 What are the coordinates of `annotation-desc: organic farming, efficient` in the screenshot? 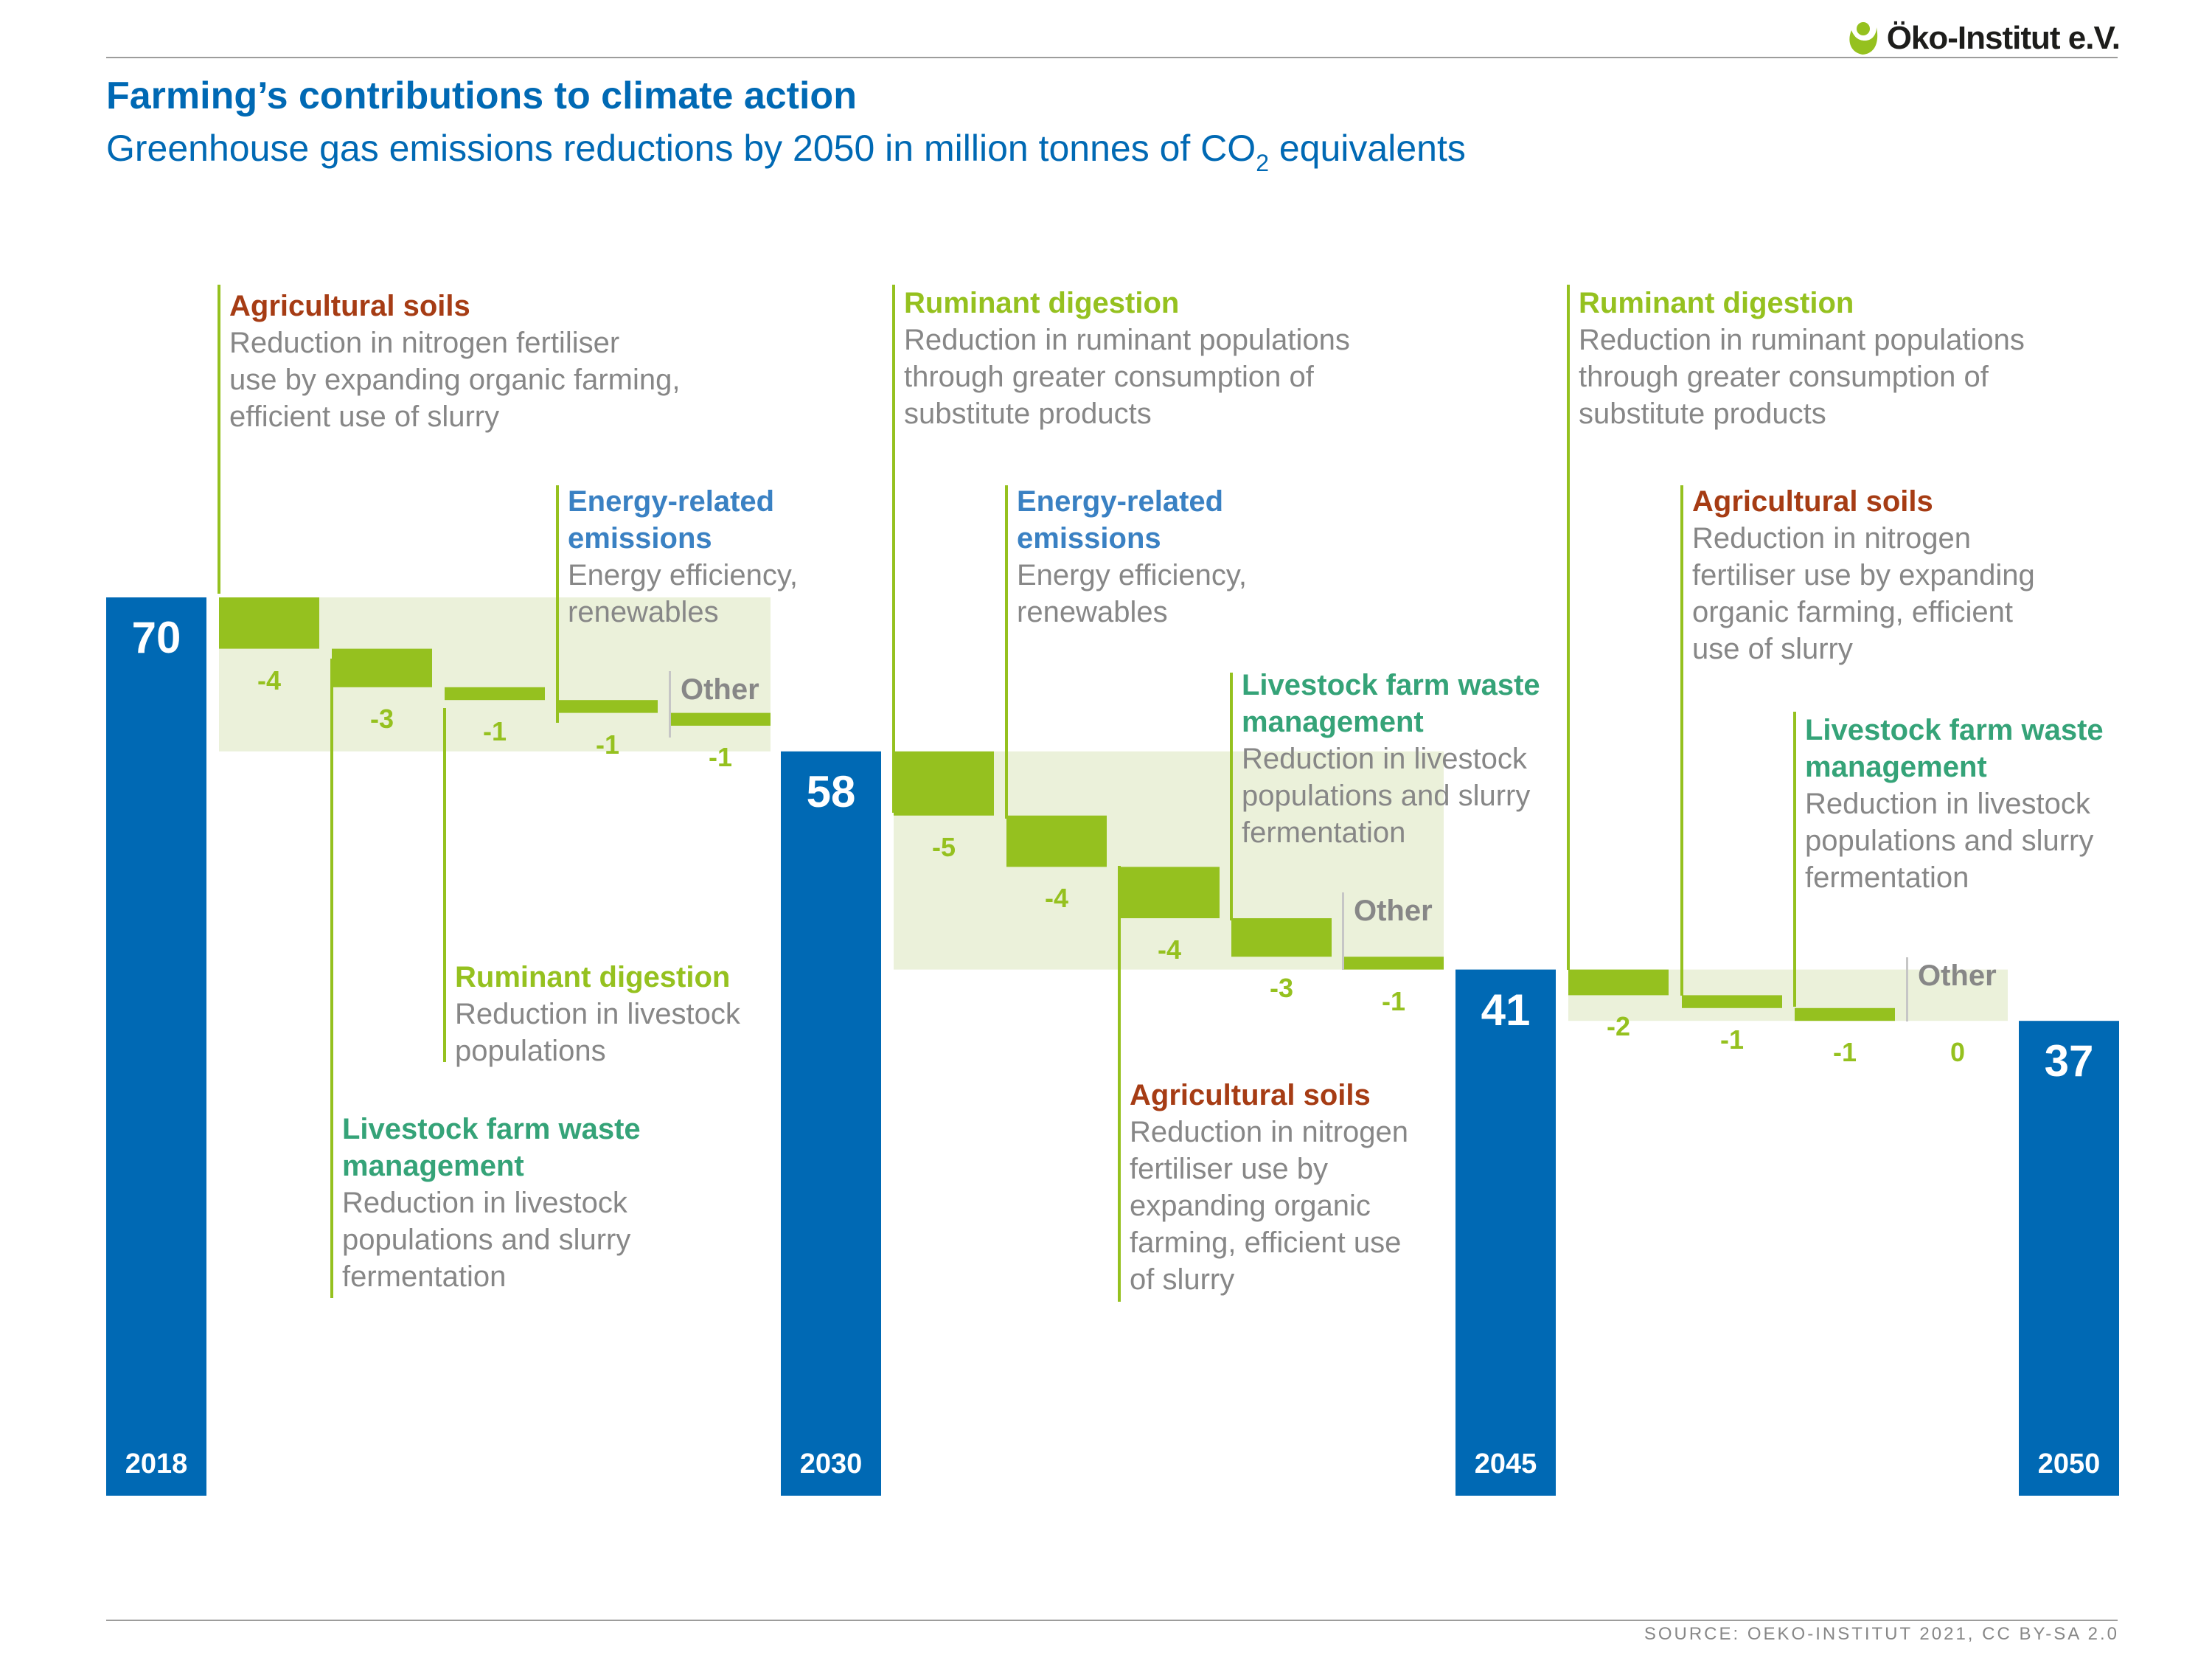 It's located at (1853, 612).